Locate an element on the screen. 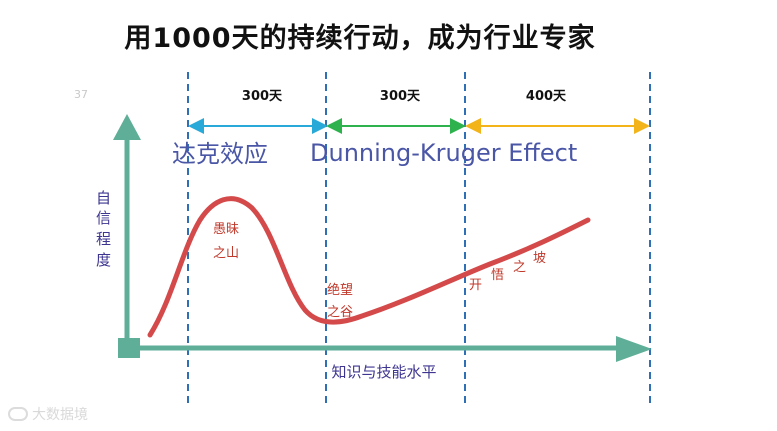  slope-label-2: 悟 is located at coordinates (497, 275).